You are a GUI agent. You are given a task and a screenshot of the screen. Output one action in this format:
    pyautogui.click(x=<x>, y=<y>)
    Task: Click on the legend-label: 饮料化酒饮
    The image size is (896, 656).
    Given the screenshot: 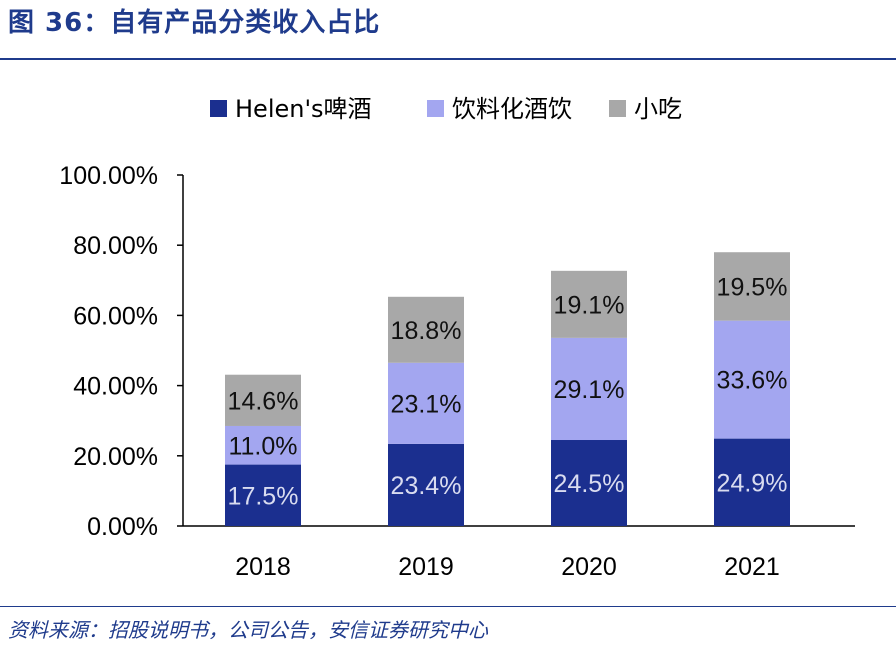 What is the action you would take?
    pyautogui.click(x=512, y=109)
    